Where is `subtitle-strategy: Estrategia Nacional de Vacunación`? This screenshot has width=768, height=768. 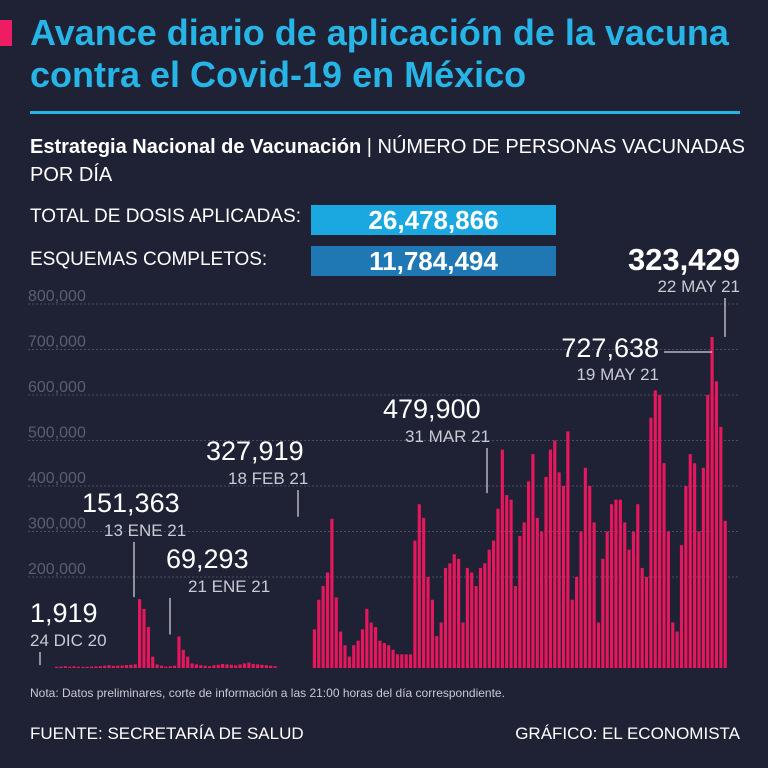 subtitle-strategy: Estrategia Nacional de Vacunación is located at coordinates (196, 147).